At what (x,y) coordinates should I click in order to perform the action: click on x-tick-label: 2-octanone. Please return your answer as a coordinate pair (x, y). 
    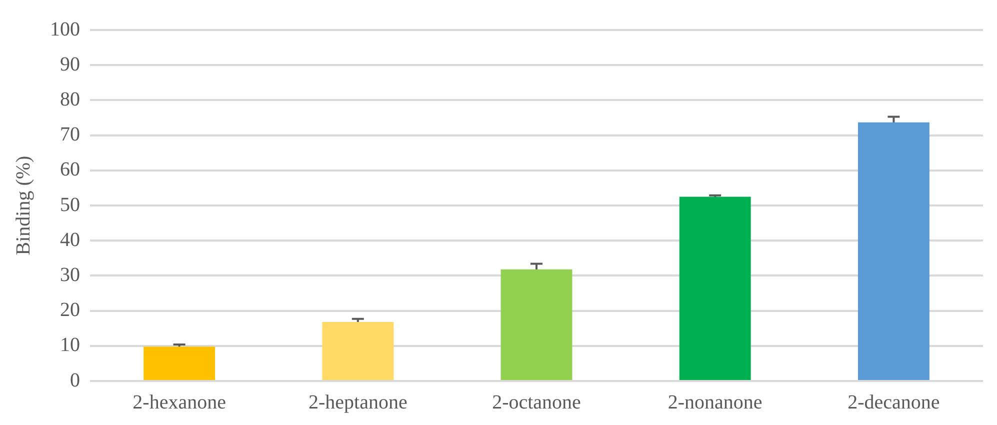
    Looking at the image, I should click on (537, 402).